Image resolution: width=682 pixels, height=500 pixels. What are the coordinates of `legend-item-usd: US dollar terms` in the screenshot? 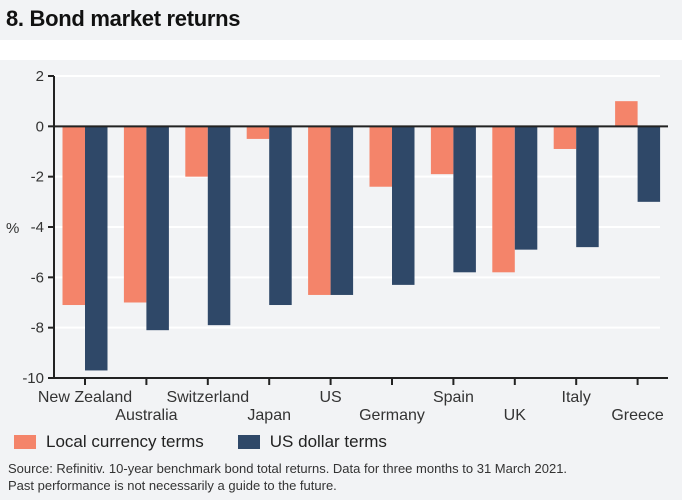 It's located at (312, 442).